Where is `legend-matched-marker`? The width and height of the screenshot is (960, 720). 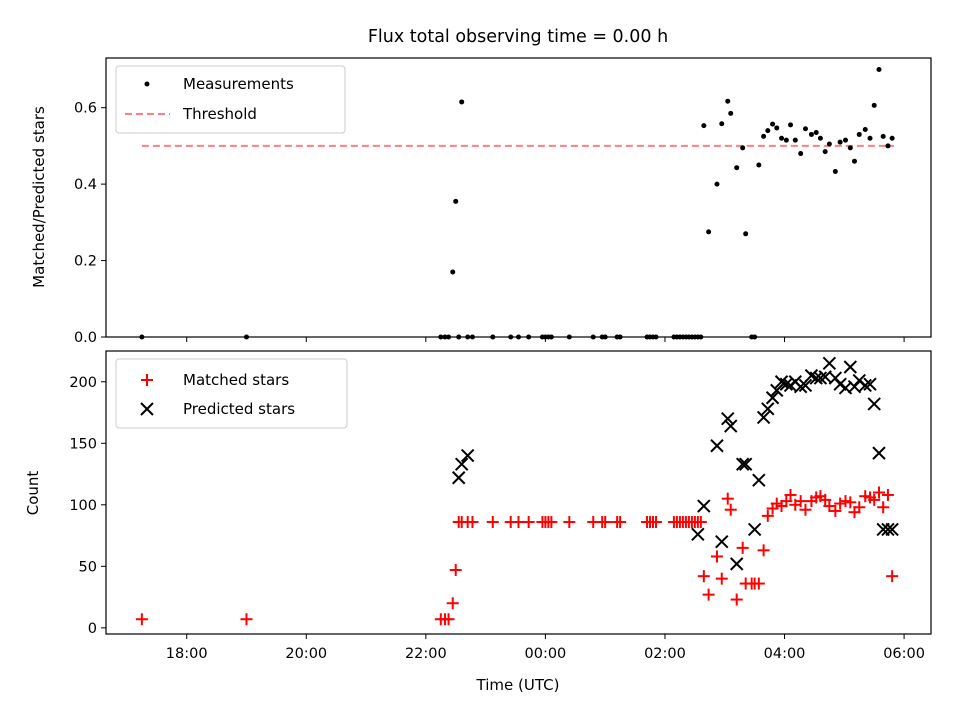
legend-matched-marker is located at coordinates (147, 380).